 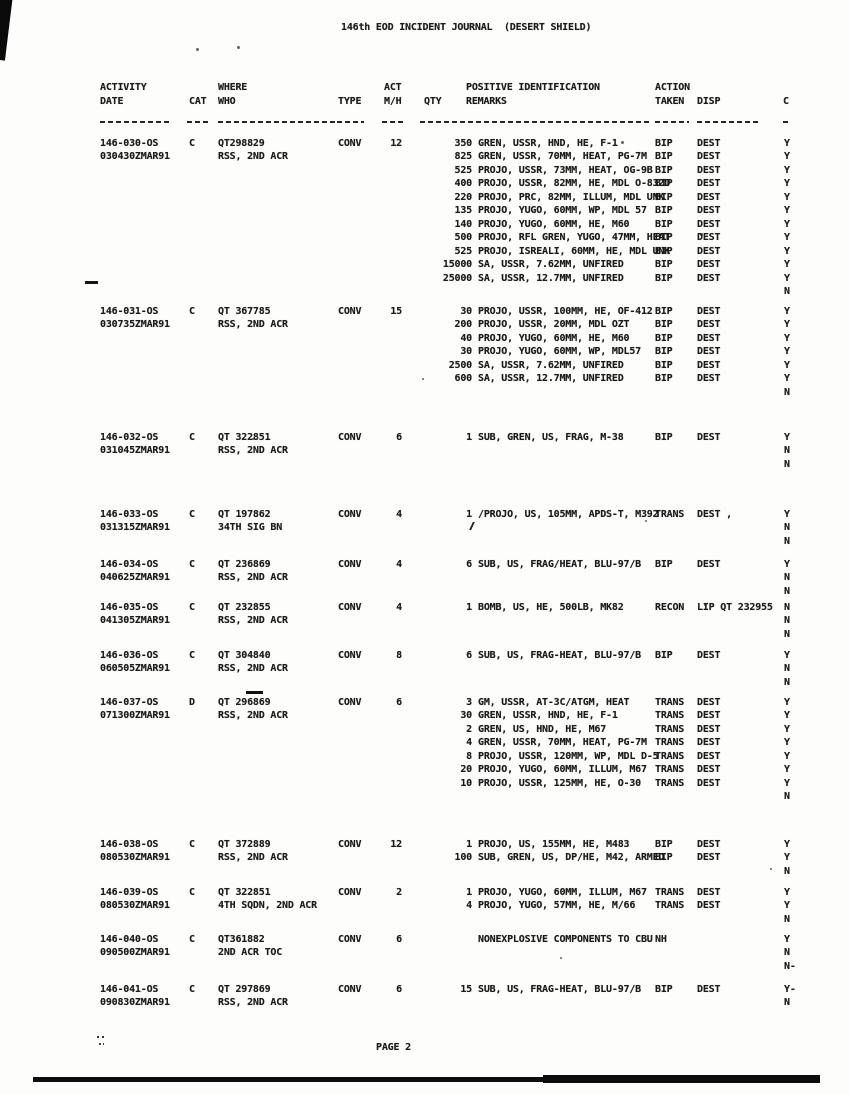 What do you see at coordinates (466, 989) in the screenshot?
I see `qty: 15` at bounding box center [466, 989].